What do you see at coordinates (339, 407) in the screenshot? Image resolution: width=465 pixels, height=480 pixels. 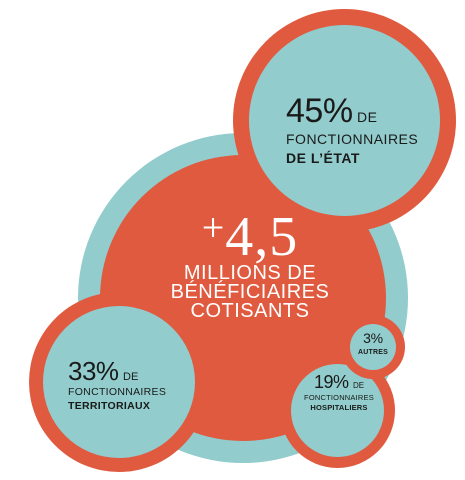 I see `hospitaliers-line2: HOSPITALIERS` at bounding box center [339, 407].